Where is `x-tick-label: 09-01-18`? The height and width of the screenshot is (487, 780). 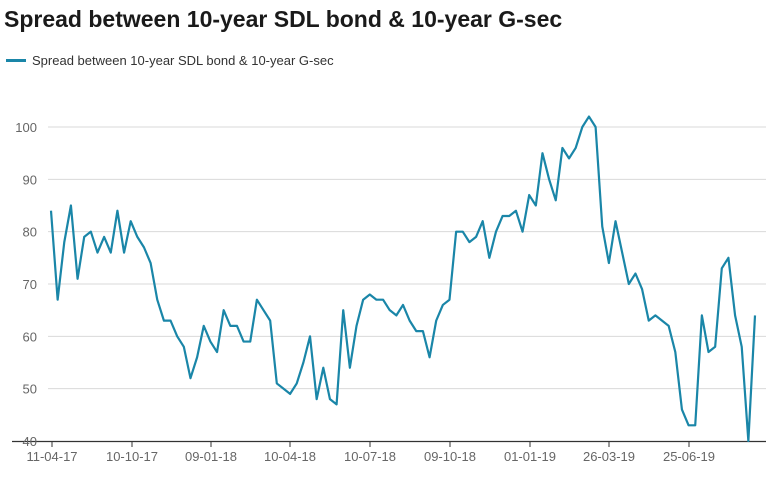 x-tick-label: 09-01-18 is located at coordinates (211, 456).